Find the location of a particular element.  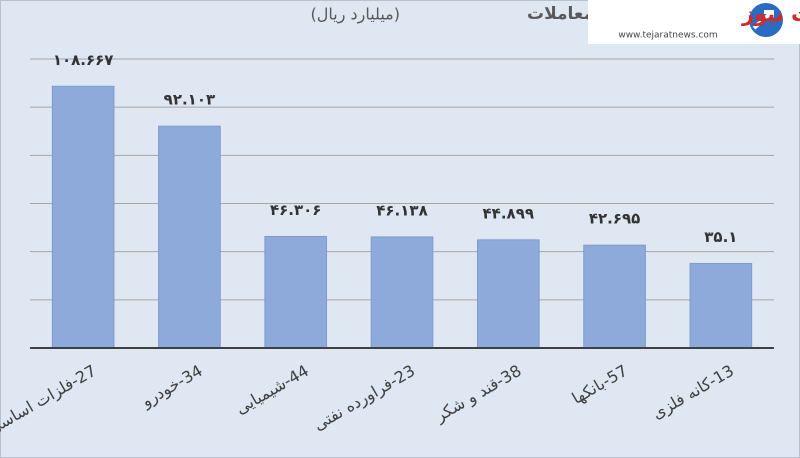

logo: تجارت نیوز www.tejaratnews.com is located at coordinates (694, 22).